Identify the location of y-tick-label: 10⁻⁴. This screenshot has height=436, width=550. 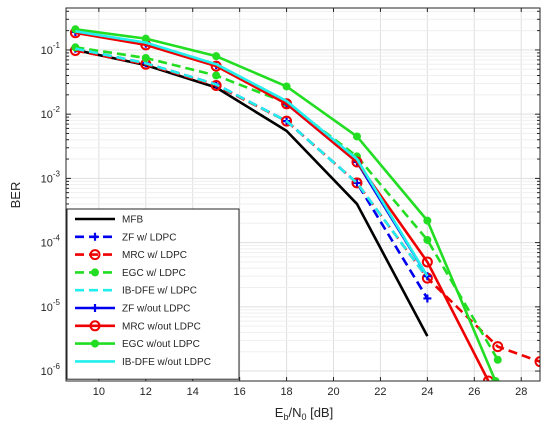
(51, 242).